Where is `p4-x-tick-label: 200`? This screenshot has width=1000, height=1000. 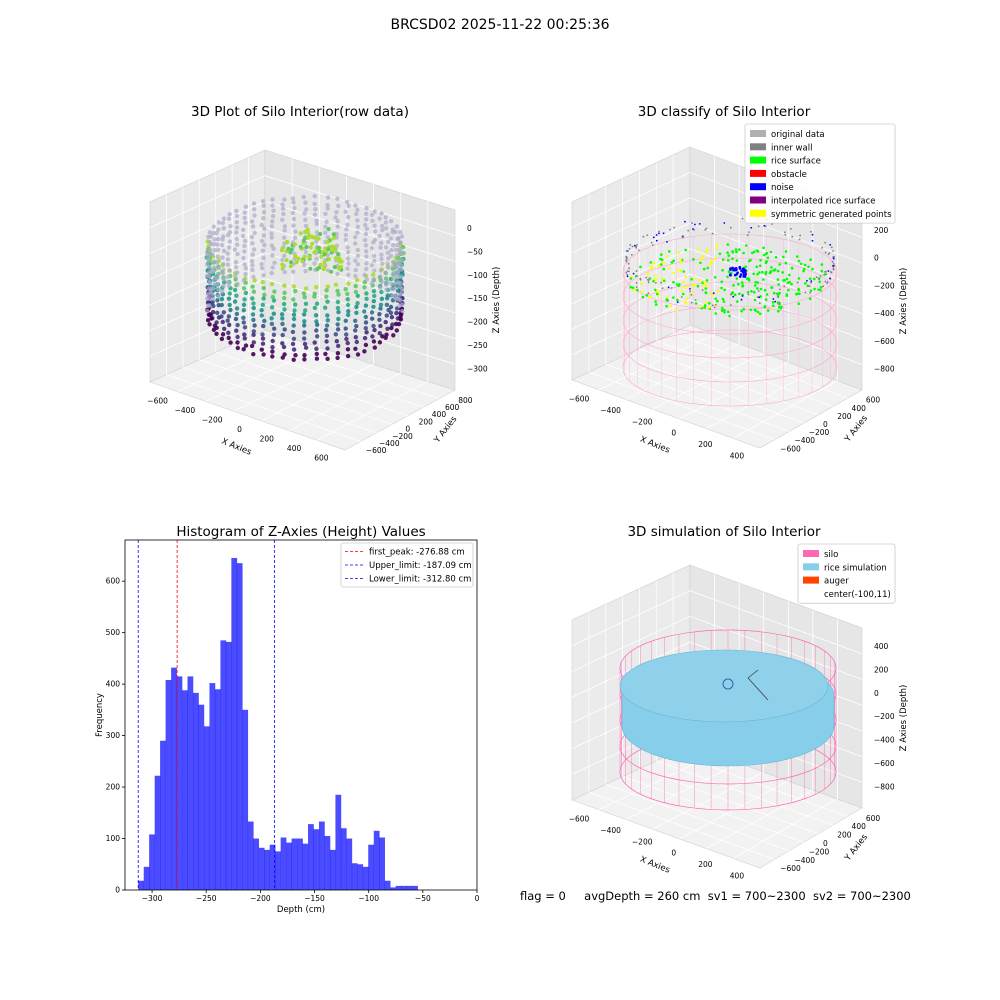 p4-x-tick-label: 200 is located at coordinates (705, 864).